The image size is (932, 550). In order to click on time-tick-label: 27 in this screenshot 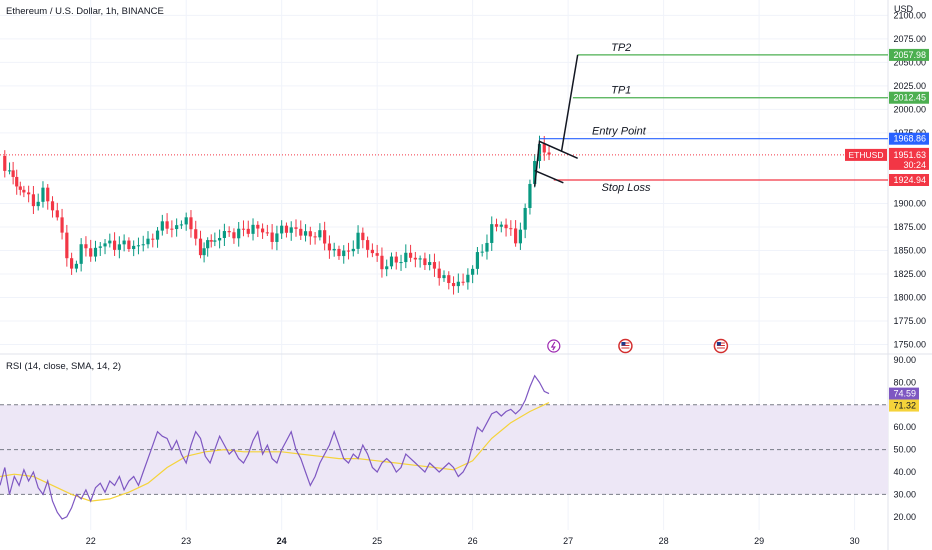, I will do `click(568, 541)`.